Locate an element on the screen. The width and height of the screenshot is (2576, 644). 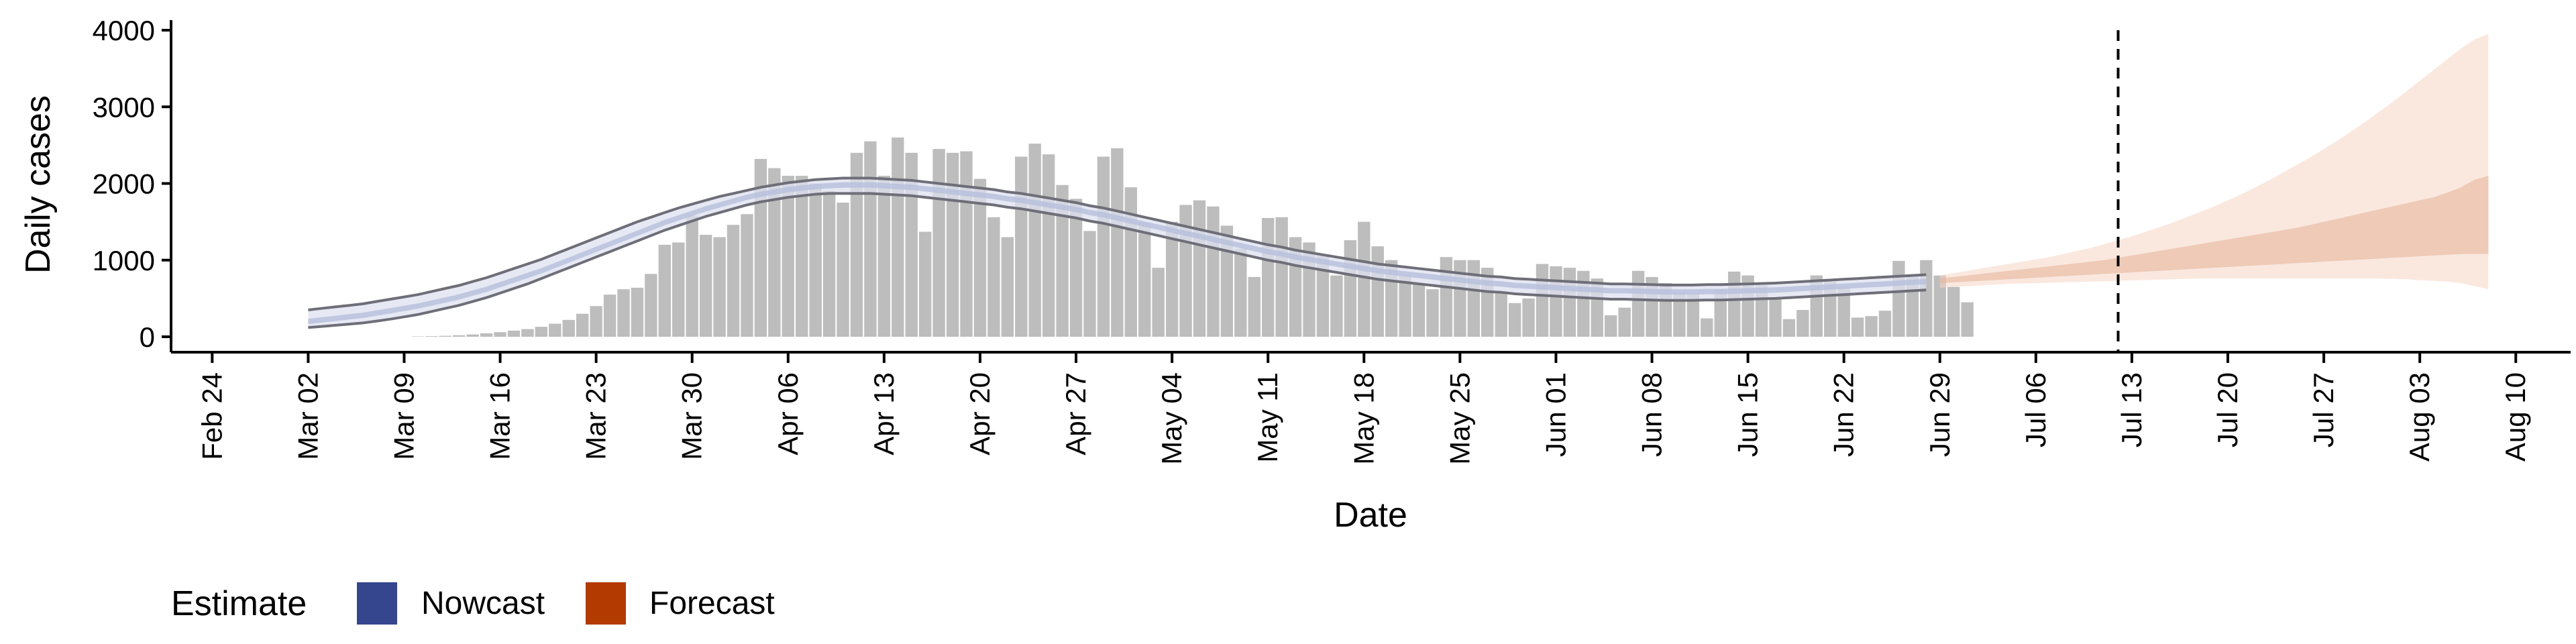
y-tick-label: 1000 is located at coordinates (124, 260).